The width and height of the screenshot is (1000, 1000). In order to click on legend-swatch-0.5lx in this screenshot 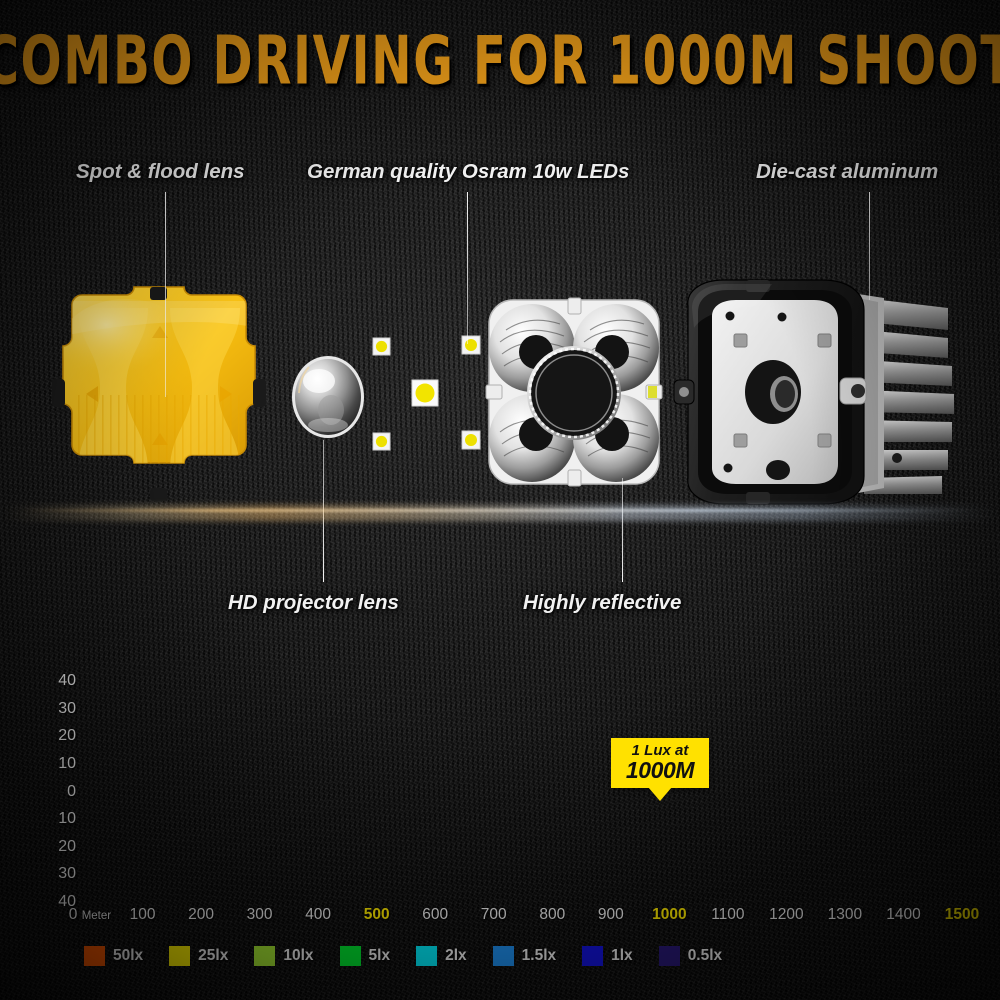, I will do `click(669, 956)`.